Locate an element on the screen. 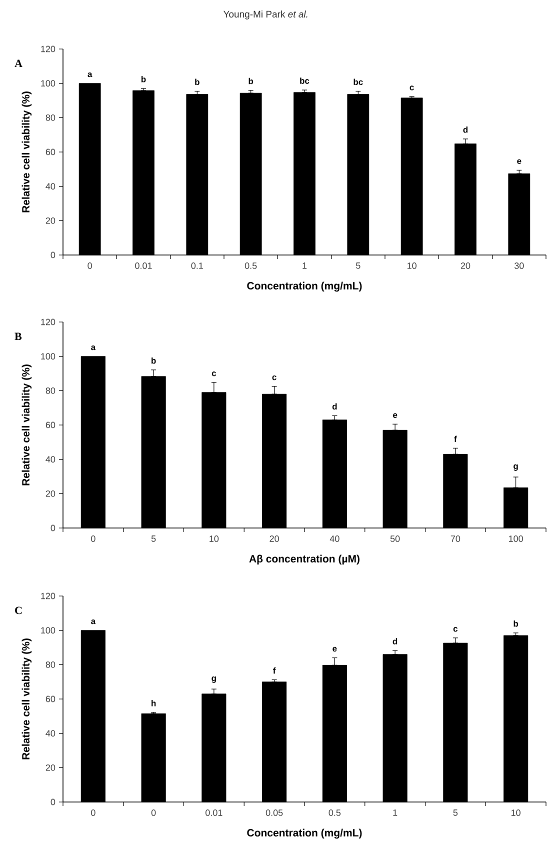 The image size is (551, 853). text: Young-Mi Park et al. is located at coordinates (265, 15).